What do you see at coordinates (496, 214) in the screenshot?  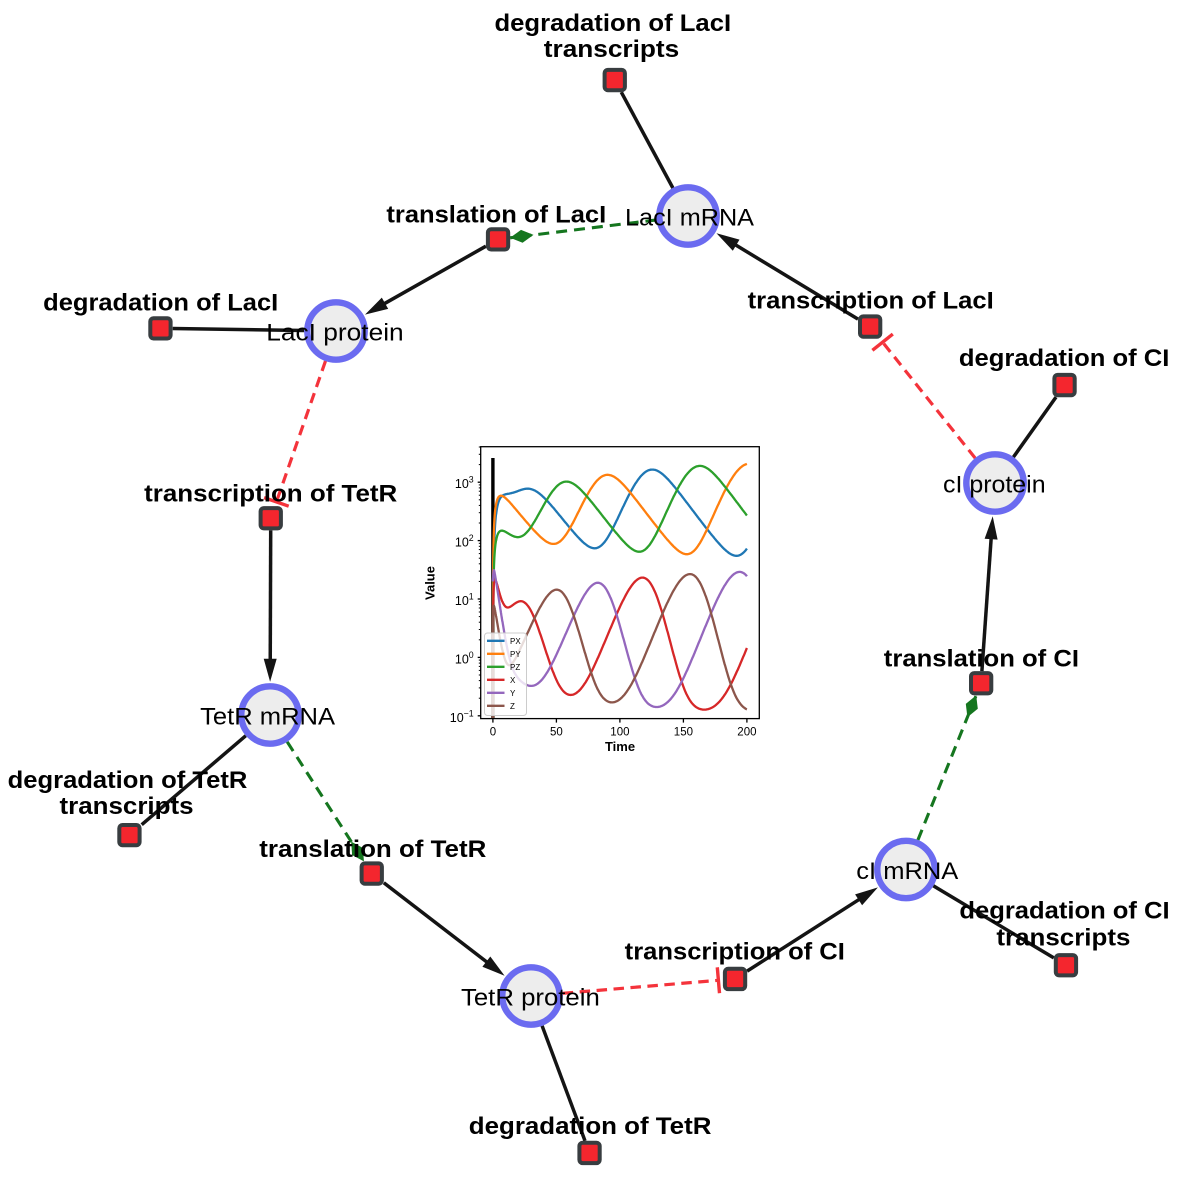 I see `svg-text: translation of LacI` at bounding box center [496, 214].